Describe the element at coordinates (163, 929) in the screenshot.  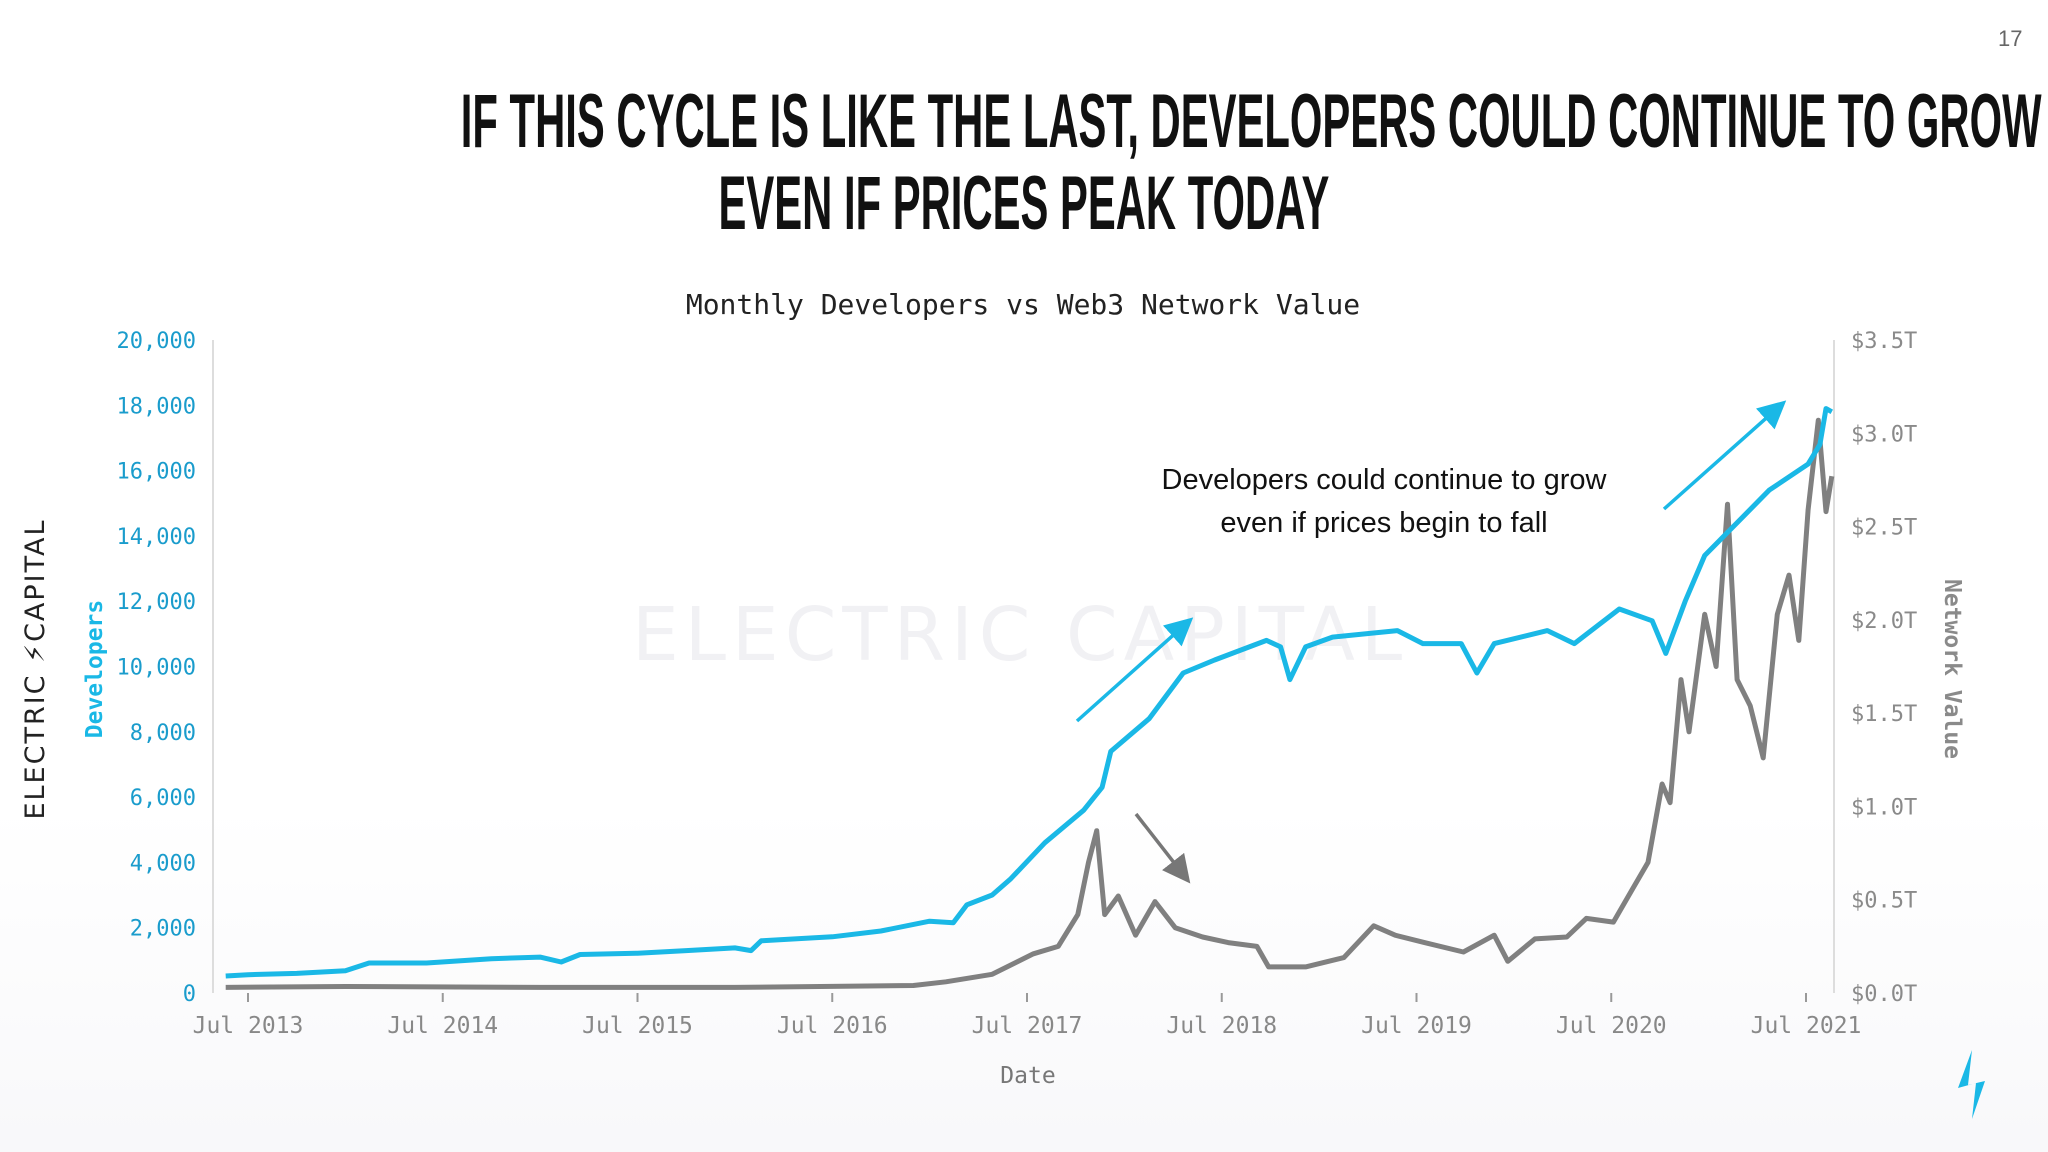
I see `left-tick-label: 2,000` at that location.